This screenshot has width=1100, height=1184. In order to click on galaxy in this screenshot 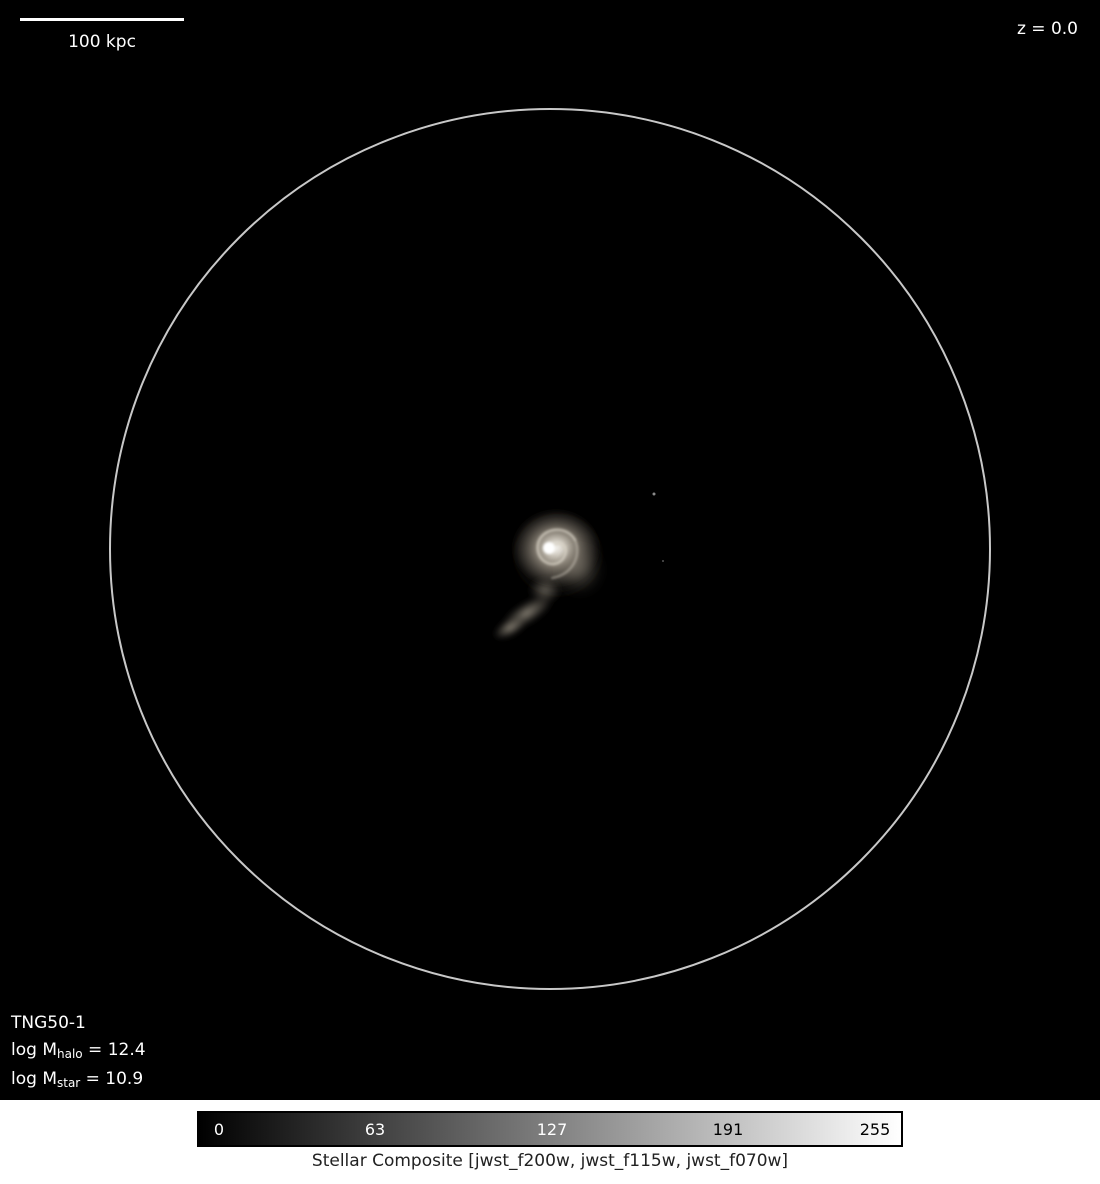, I will do `click(550, 574)`.